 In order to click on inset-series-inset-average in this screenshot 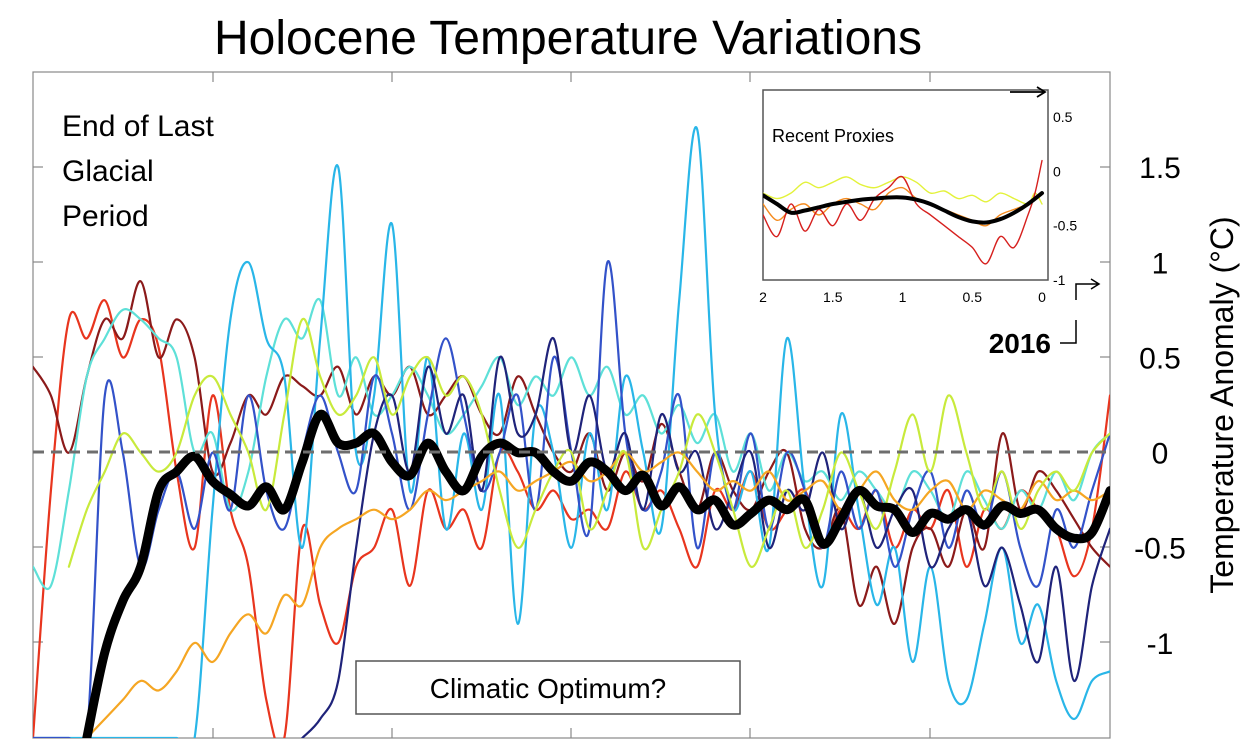, I will do `click(903, 208)`.